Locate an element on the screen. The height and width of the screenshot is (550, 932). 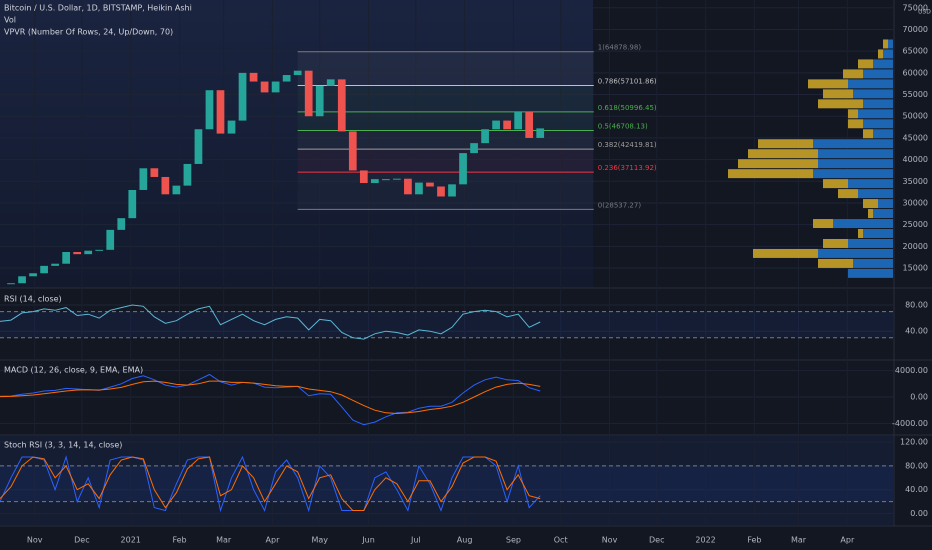
y-tick-label: 25000 is located at coordinates (915, 224).